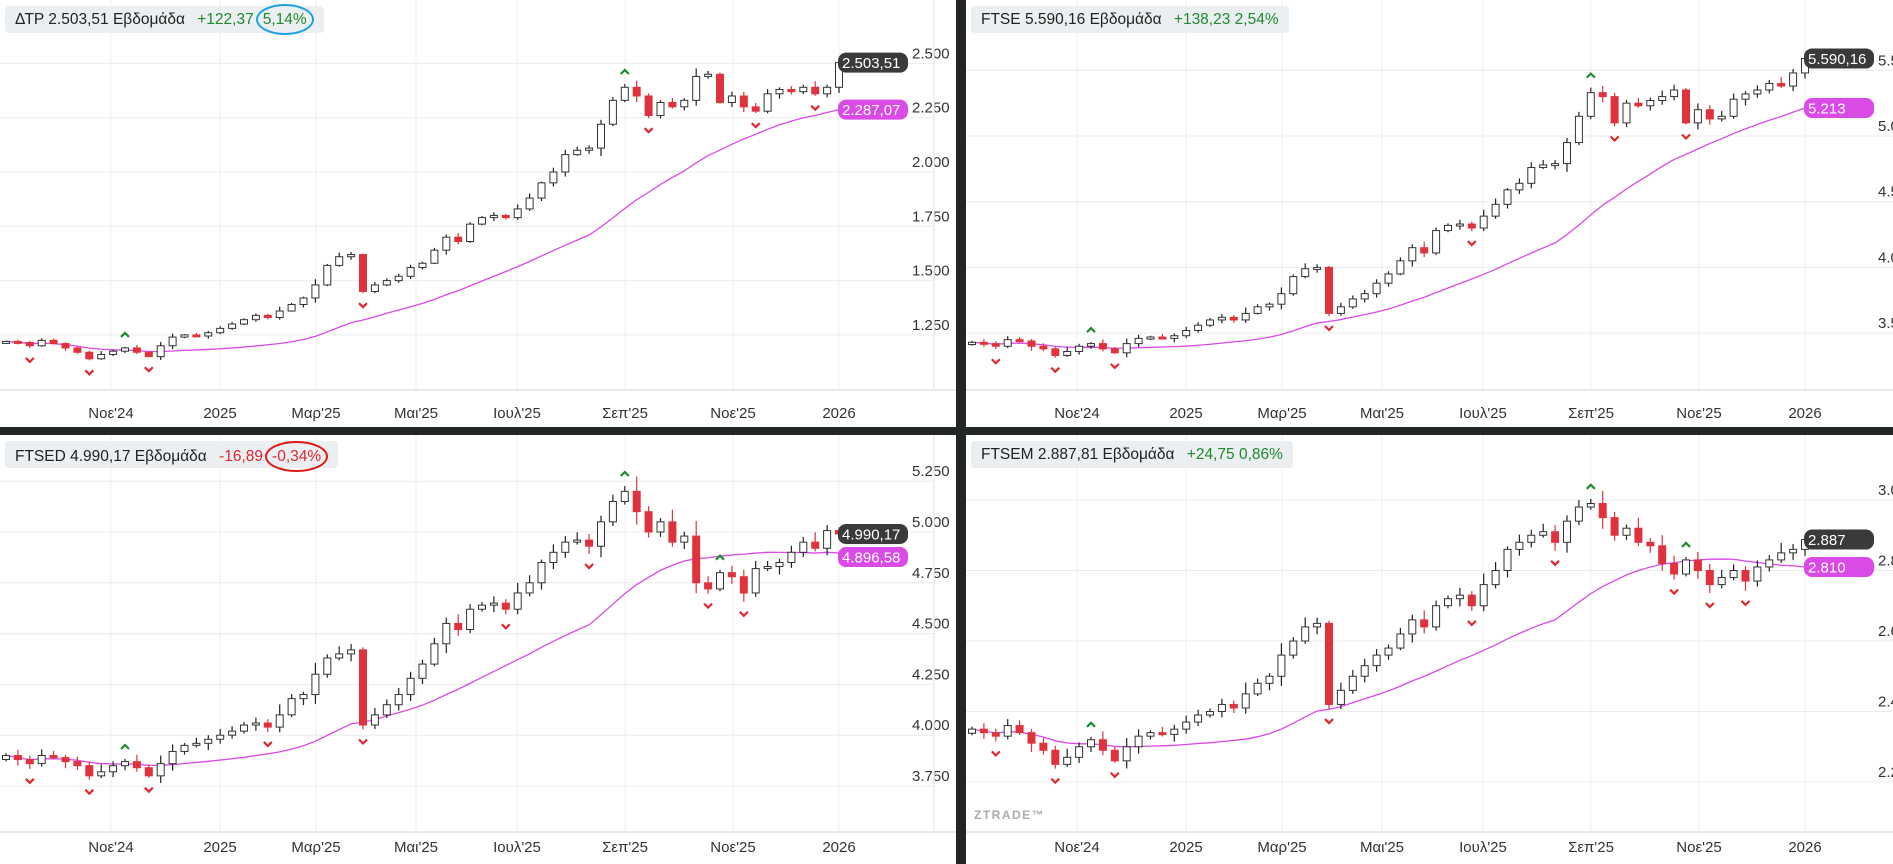 The image size is (1893, 864). Describe the element at coordinates (1382, 413) in the screenshot. I see `time-axis-label: Μαι'25` at that location.